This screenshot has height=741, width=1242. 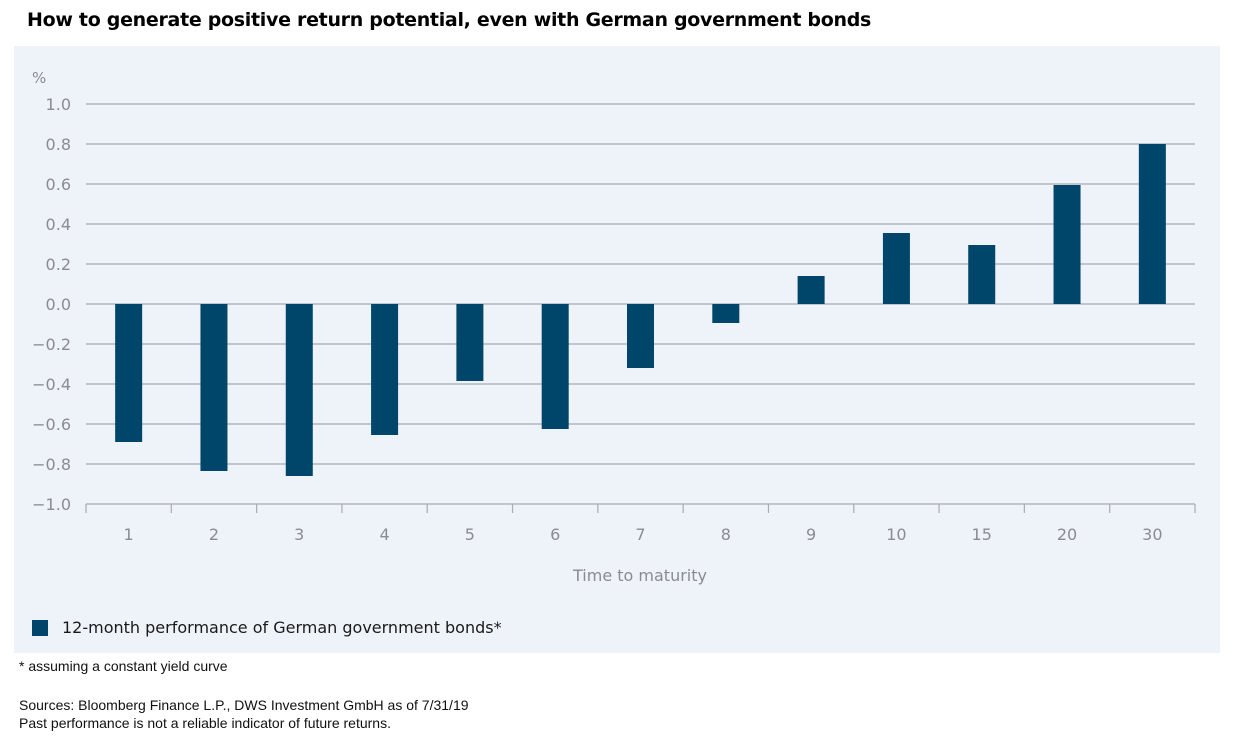 What do you see at coordinates (1152, 534) in the screenshot?
I see `x-tick-label: 30` at bounding box center [1152, 534].